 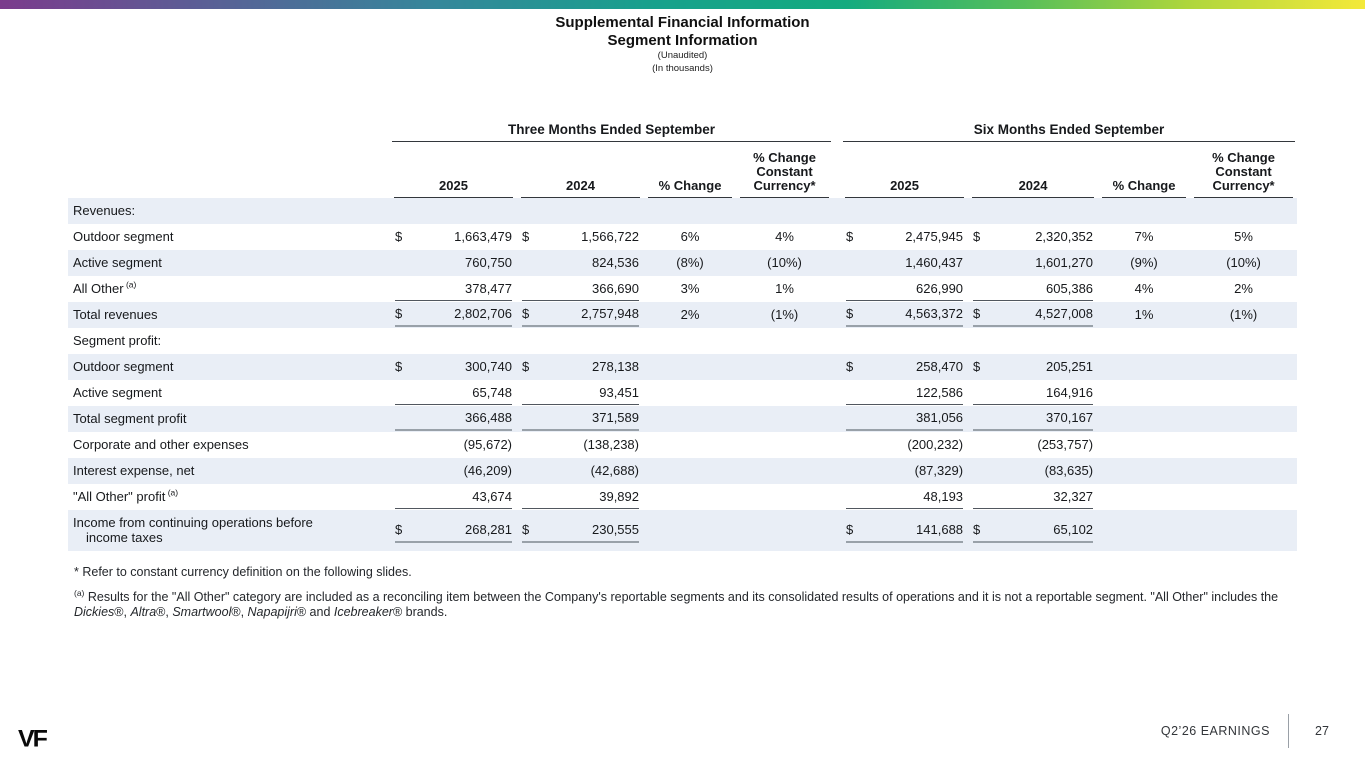 I want to click on amount-cell: $278,138, so click(x=580, y=366).